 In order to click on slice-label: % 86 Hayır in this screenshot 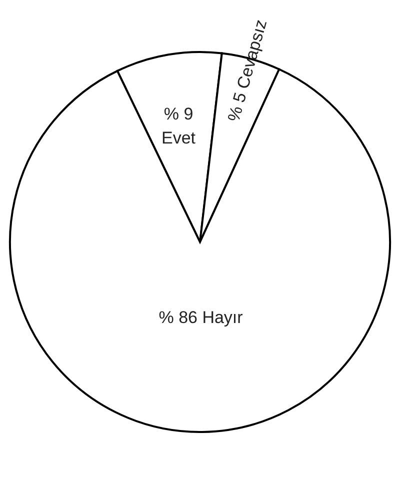, I will do `click(201, 317)`.